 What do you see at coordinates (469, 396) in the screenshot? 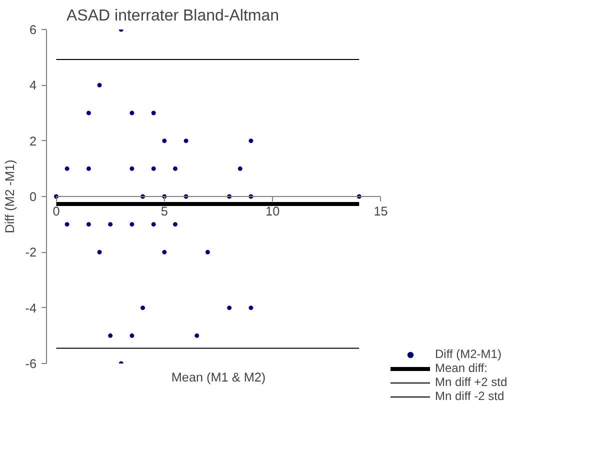
I see `legend-label: Mn diff -2 std` at bounding box center [469, 396].